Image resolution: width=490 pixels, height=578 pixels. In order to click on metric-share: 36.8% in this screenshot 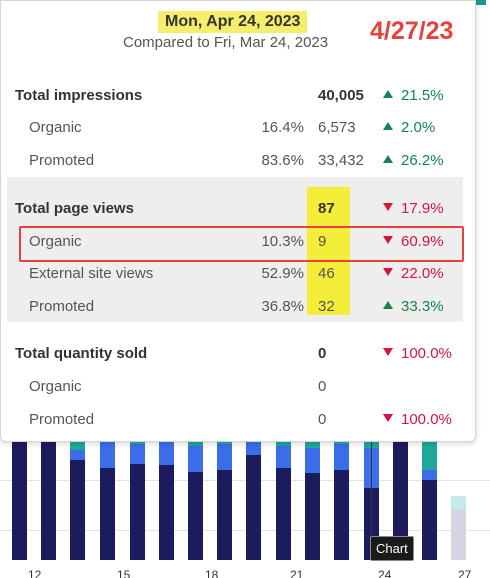, I will do `click(282, 306)`.